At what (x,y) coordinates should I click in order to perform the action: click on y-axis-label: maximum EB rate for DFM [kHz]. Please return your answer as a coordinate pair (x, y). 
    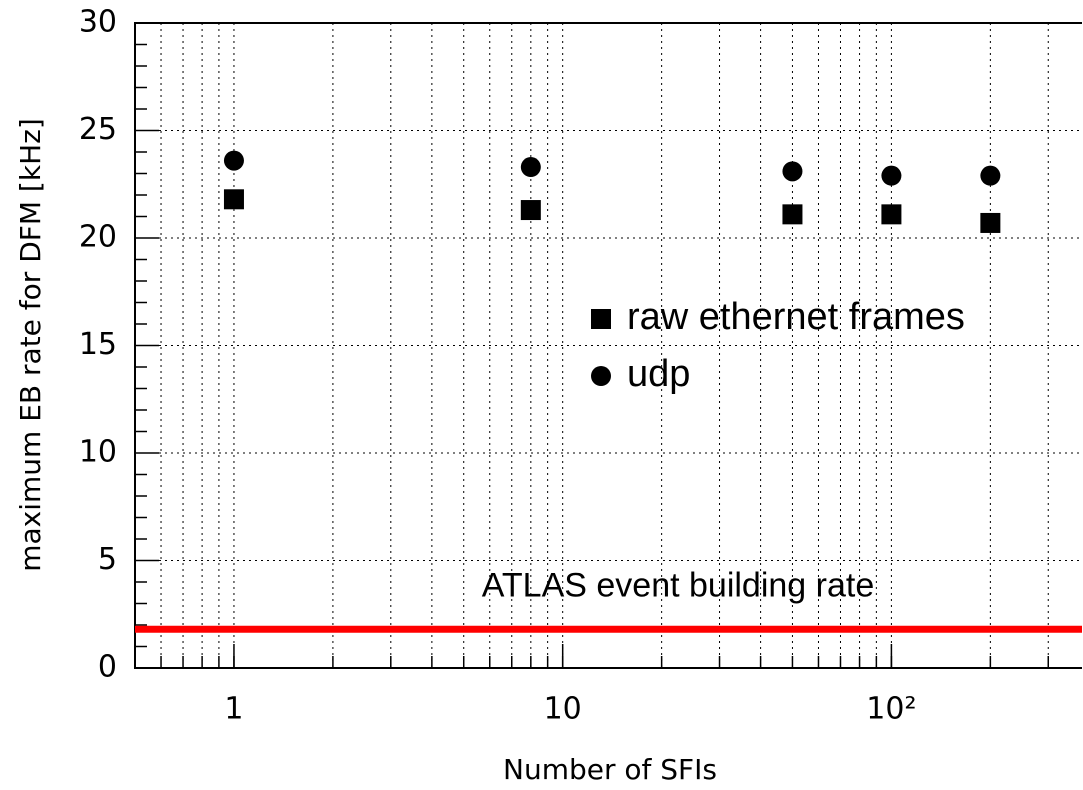
    Looking at the image, I should click on (30, 345).